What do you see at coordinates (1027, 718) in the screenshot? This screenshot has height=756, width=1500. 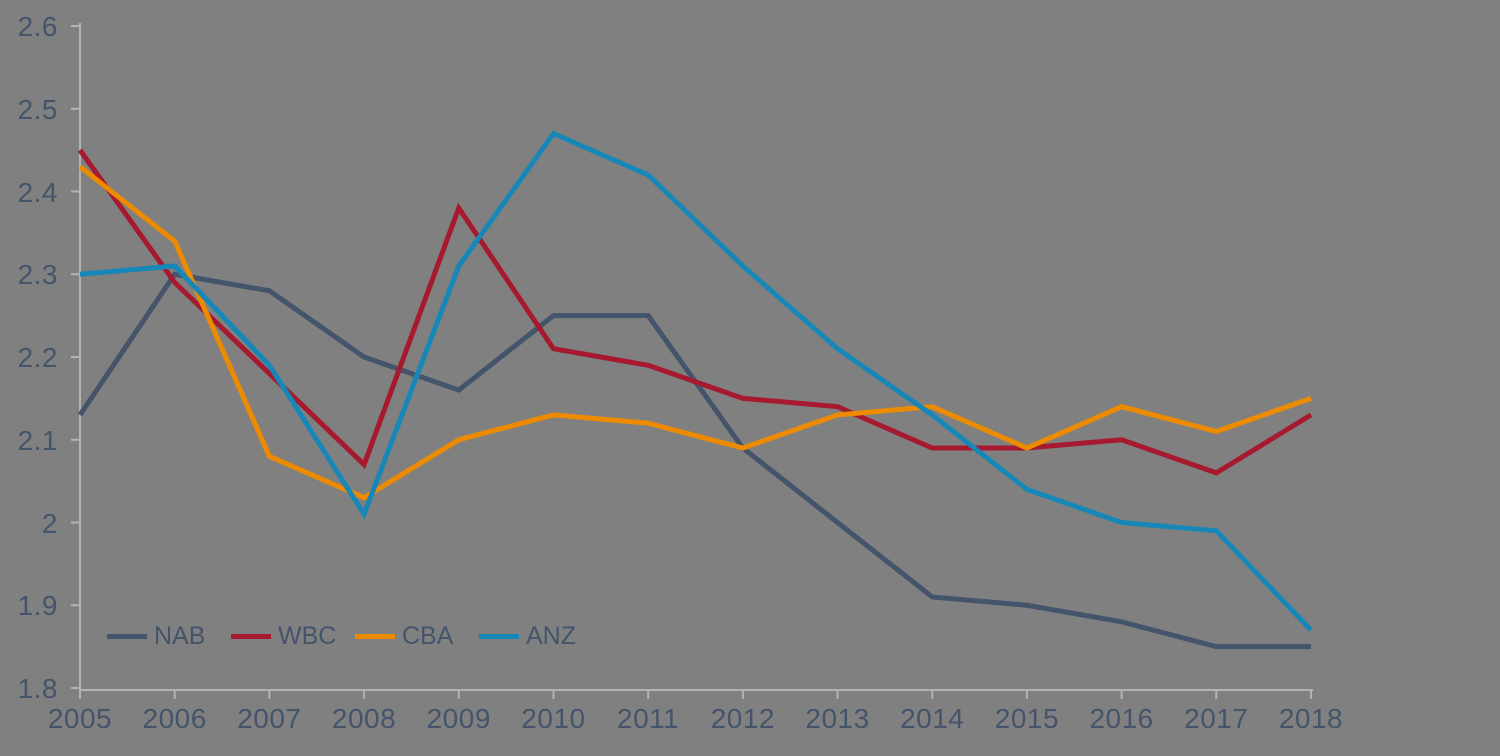 I see `x-tick-label: 2015` at bounding box center [1027, 718].